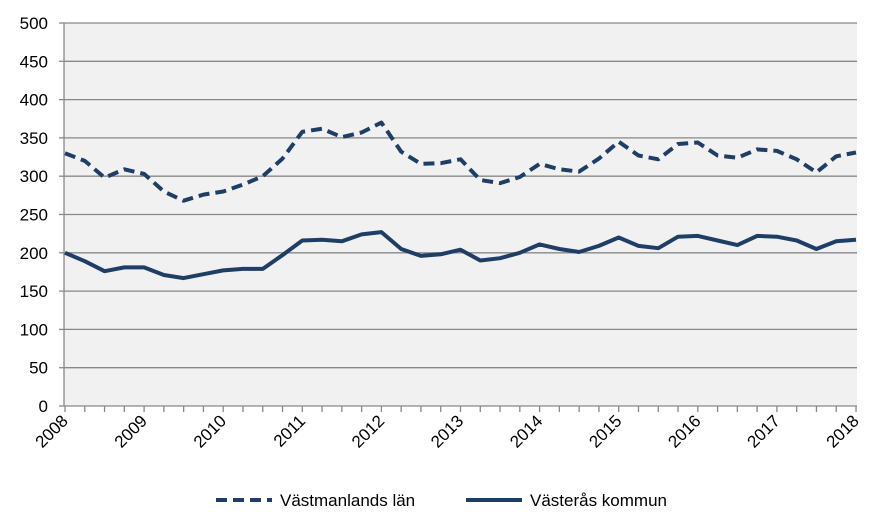  Describe the element at coordinates (598, 500) in the screenshot. I see `legend-label-2: Västerås kommun` at that location.